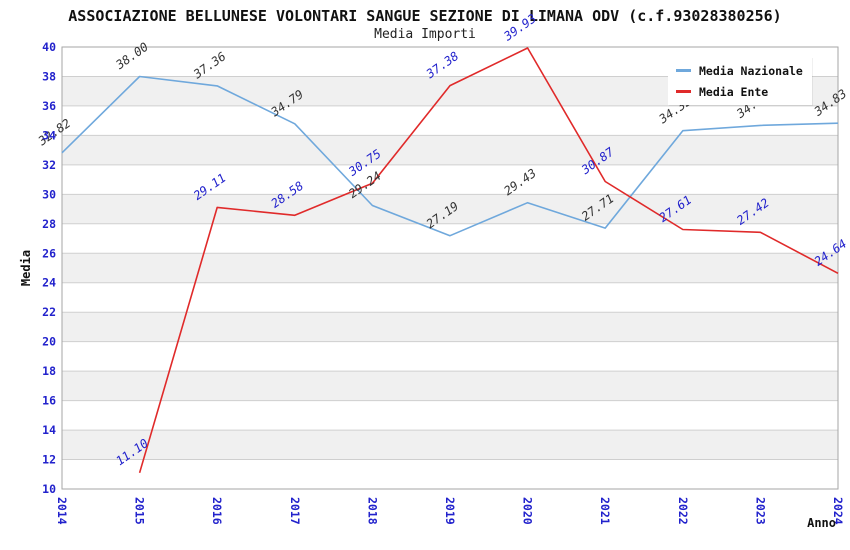 This screenshot has width=850, height=550. What do you see at coordinates (49, 489) in the screenshot?
I see `y-tick-label: 10` at bounding box center [49, 489].